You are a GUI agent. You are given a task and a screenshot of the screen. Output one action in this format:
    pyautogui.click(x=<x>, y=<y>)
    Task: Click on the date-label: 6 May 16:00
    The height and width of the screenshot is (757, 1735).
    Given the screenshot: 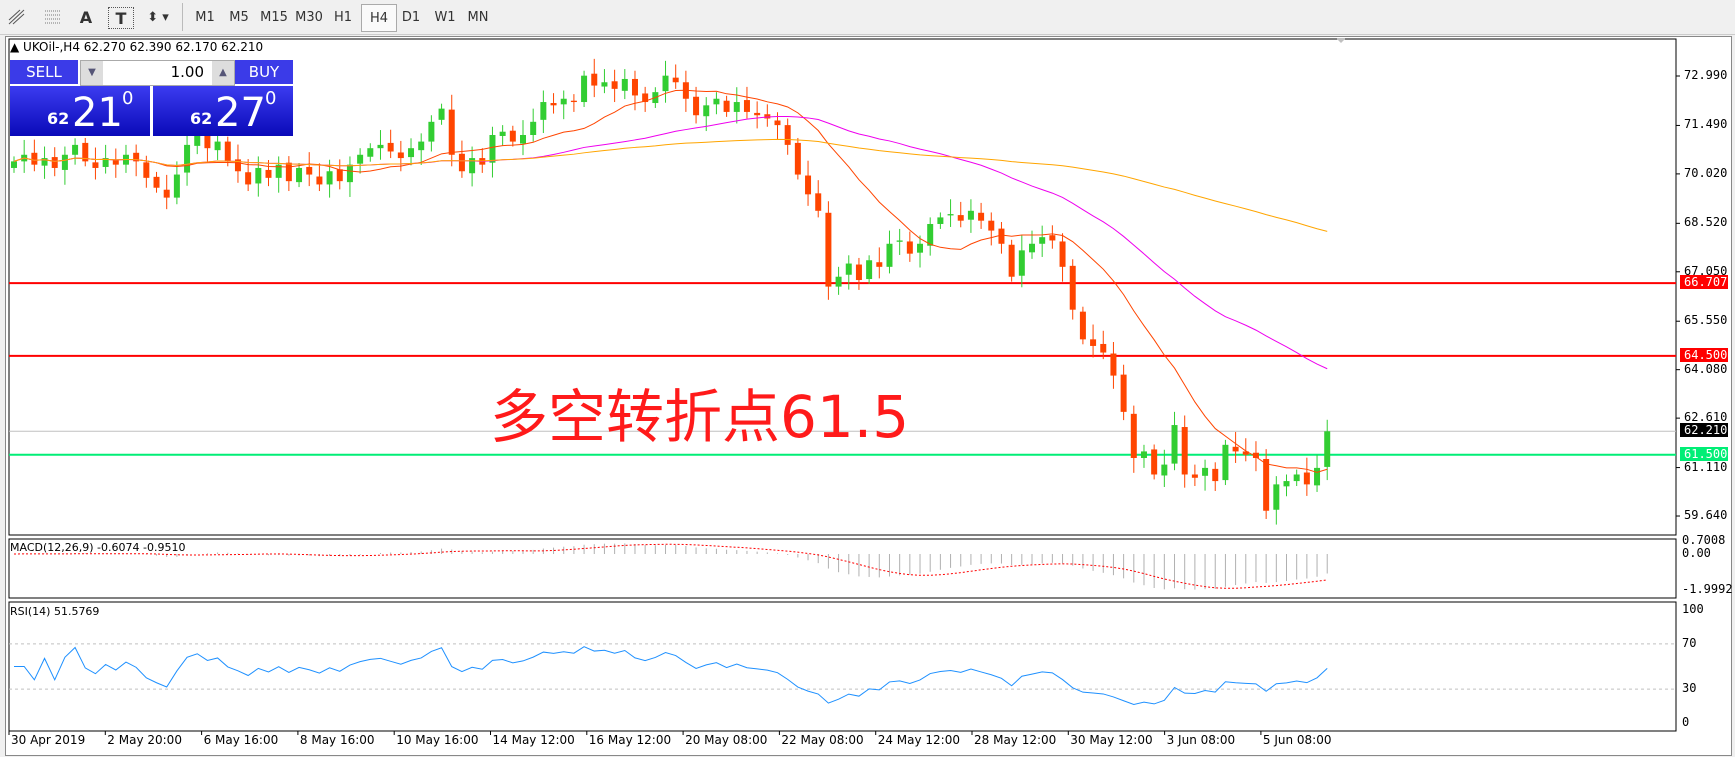 What is the action you would take?
    pyautogui.click(x=241, y=740)
    